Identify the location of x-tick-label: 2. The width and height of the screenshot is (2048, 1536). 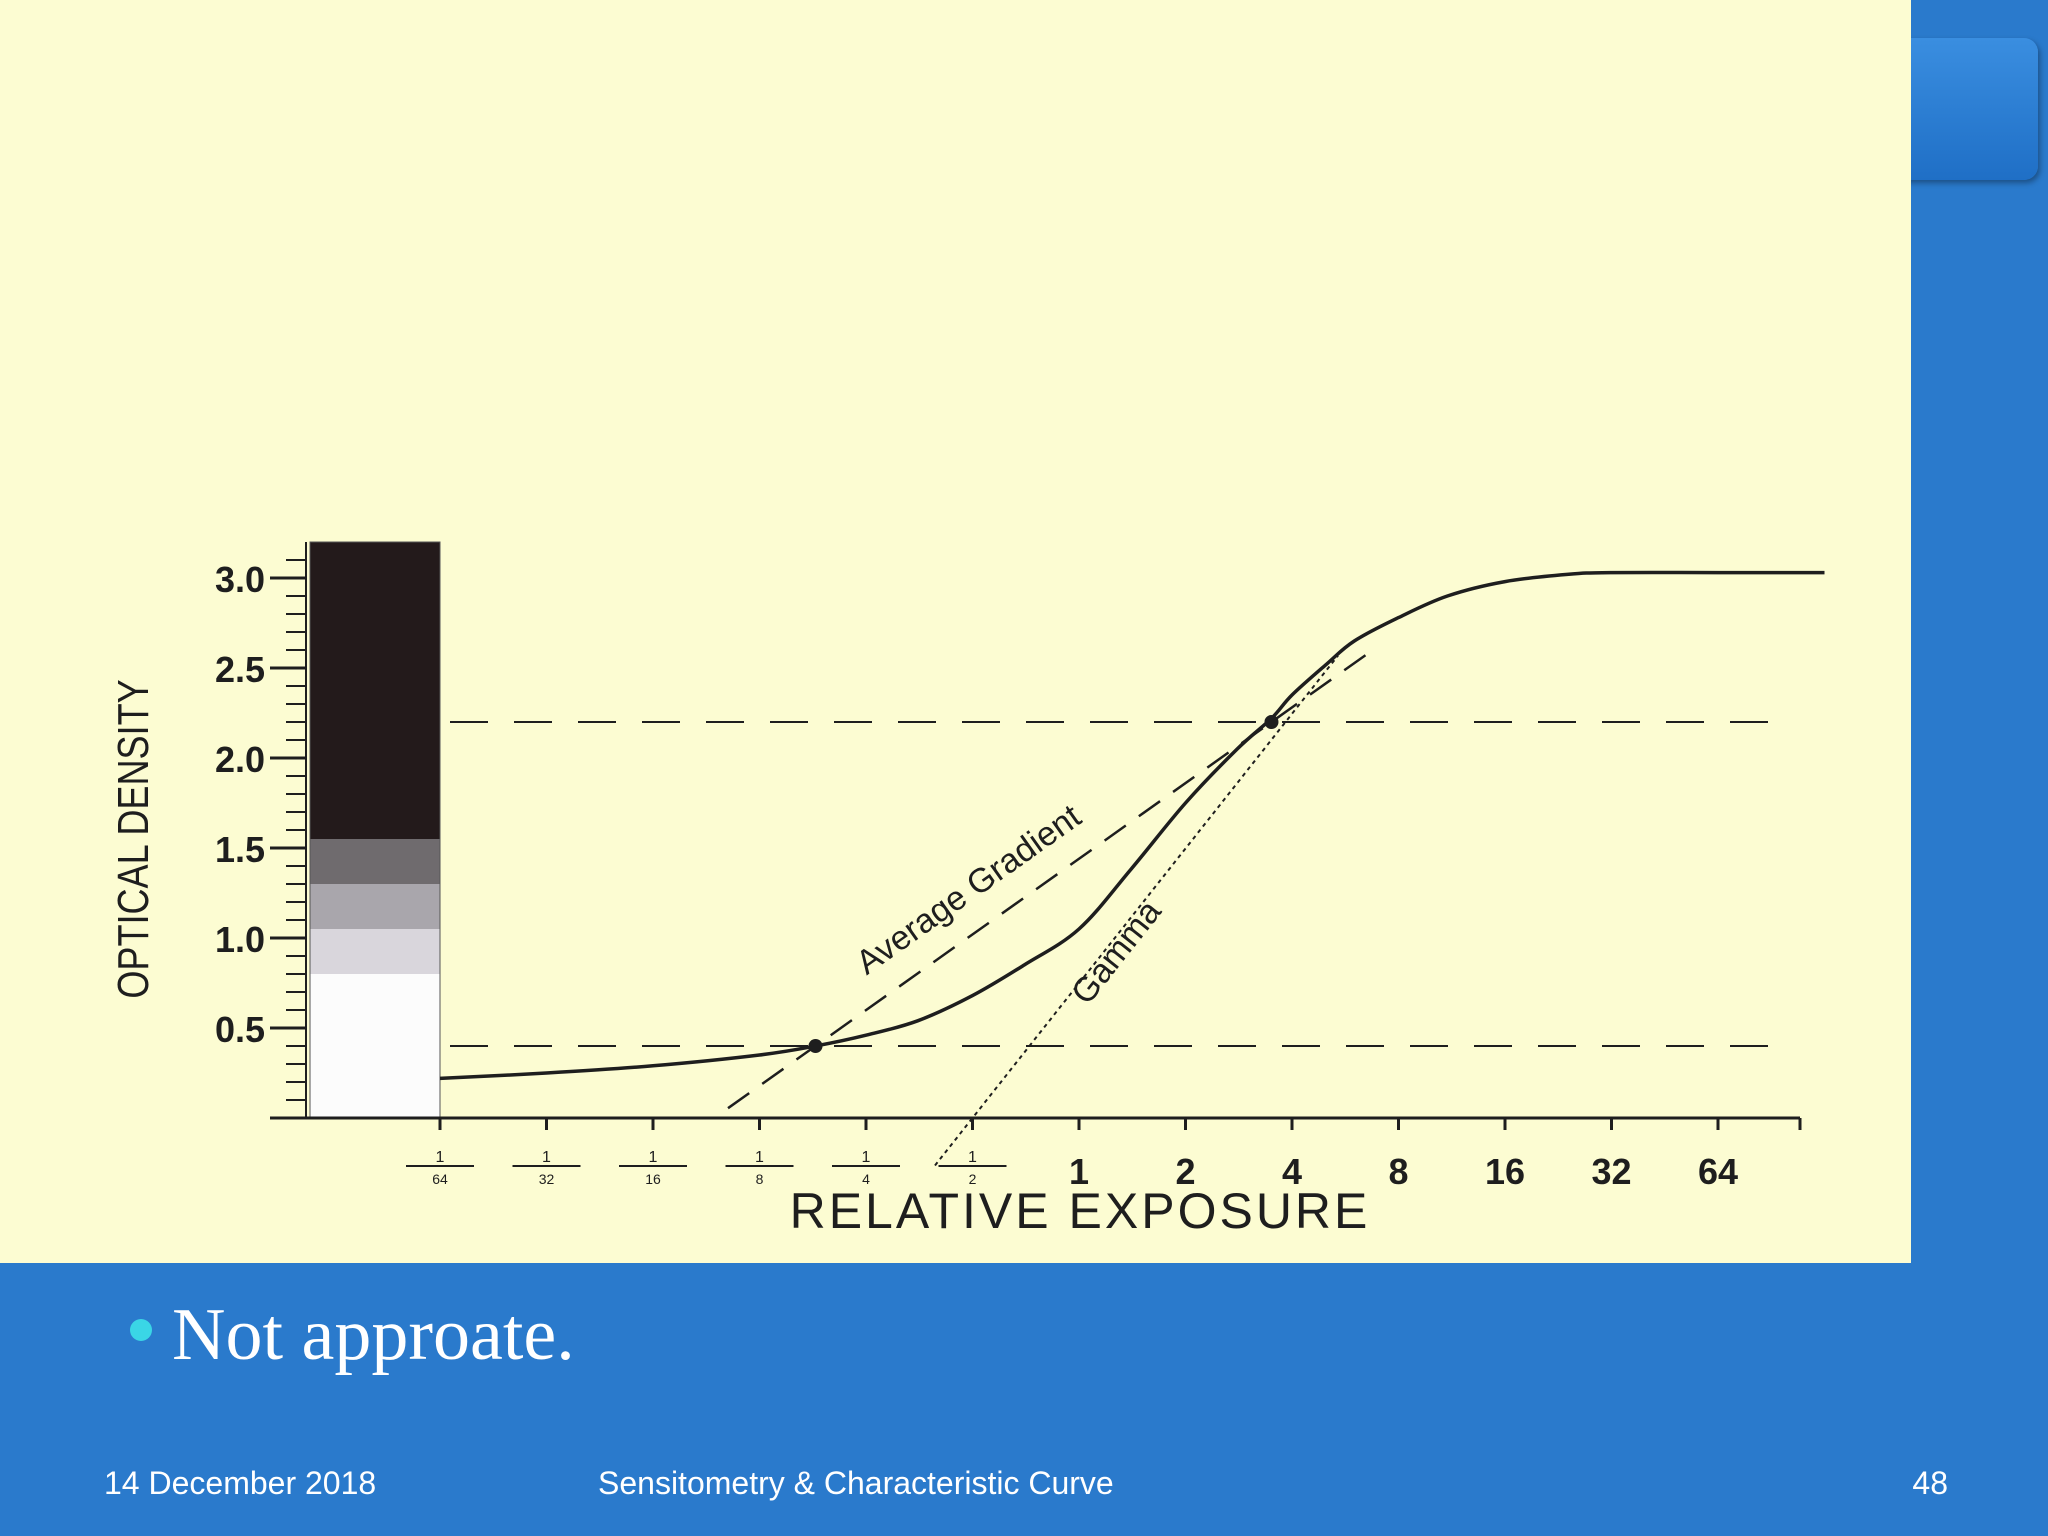
(1185, 1171).